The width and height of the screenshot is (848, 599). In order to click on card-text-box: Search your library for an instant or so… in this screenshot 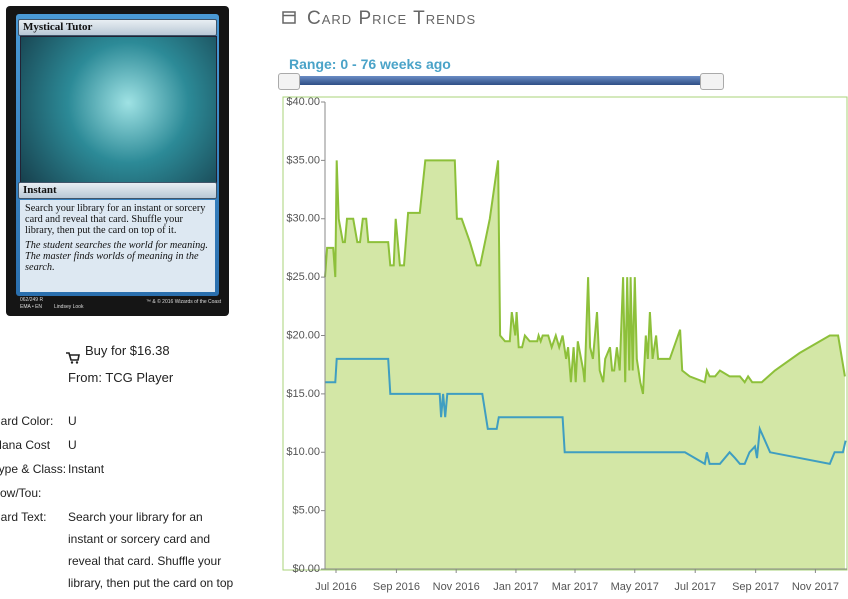, I will do `click(117, 246)`.